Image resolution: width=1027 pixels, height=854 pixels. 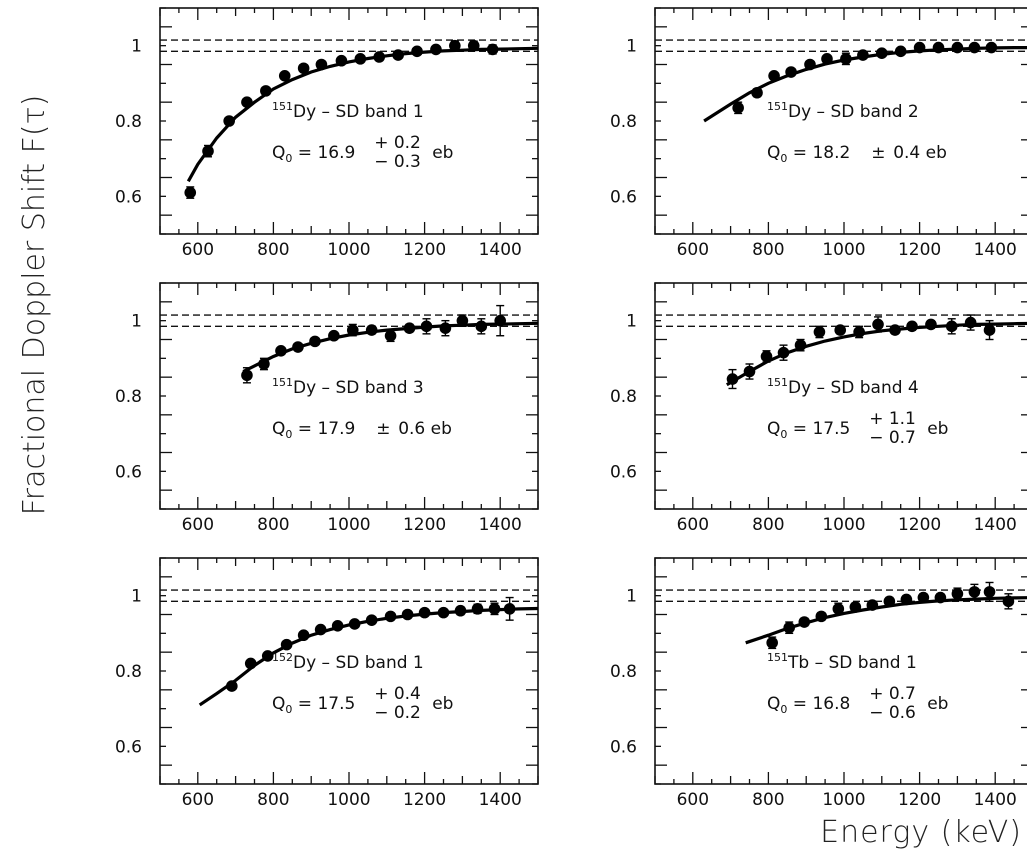 What do you see at coordinates (313, 430) in the screenshot?
I see `q0-label: Q0 = 17.9` at bounding box center [313, 430].